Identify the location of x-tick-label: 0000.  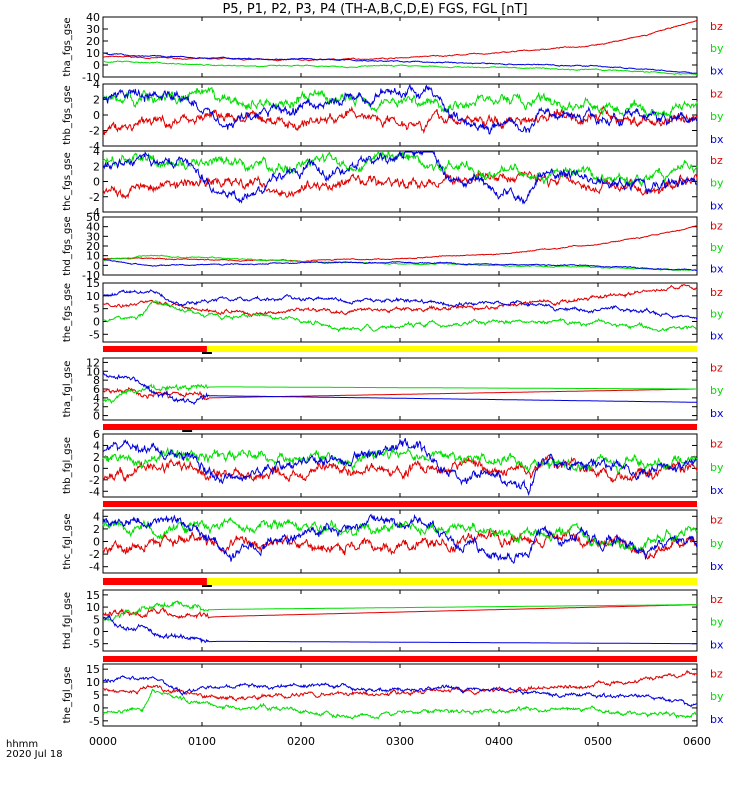
(103, 741).